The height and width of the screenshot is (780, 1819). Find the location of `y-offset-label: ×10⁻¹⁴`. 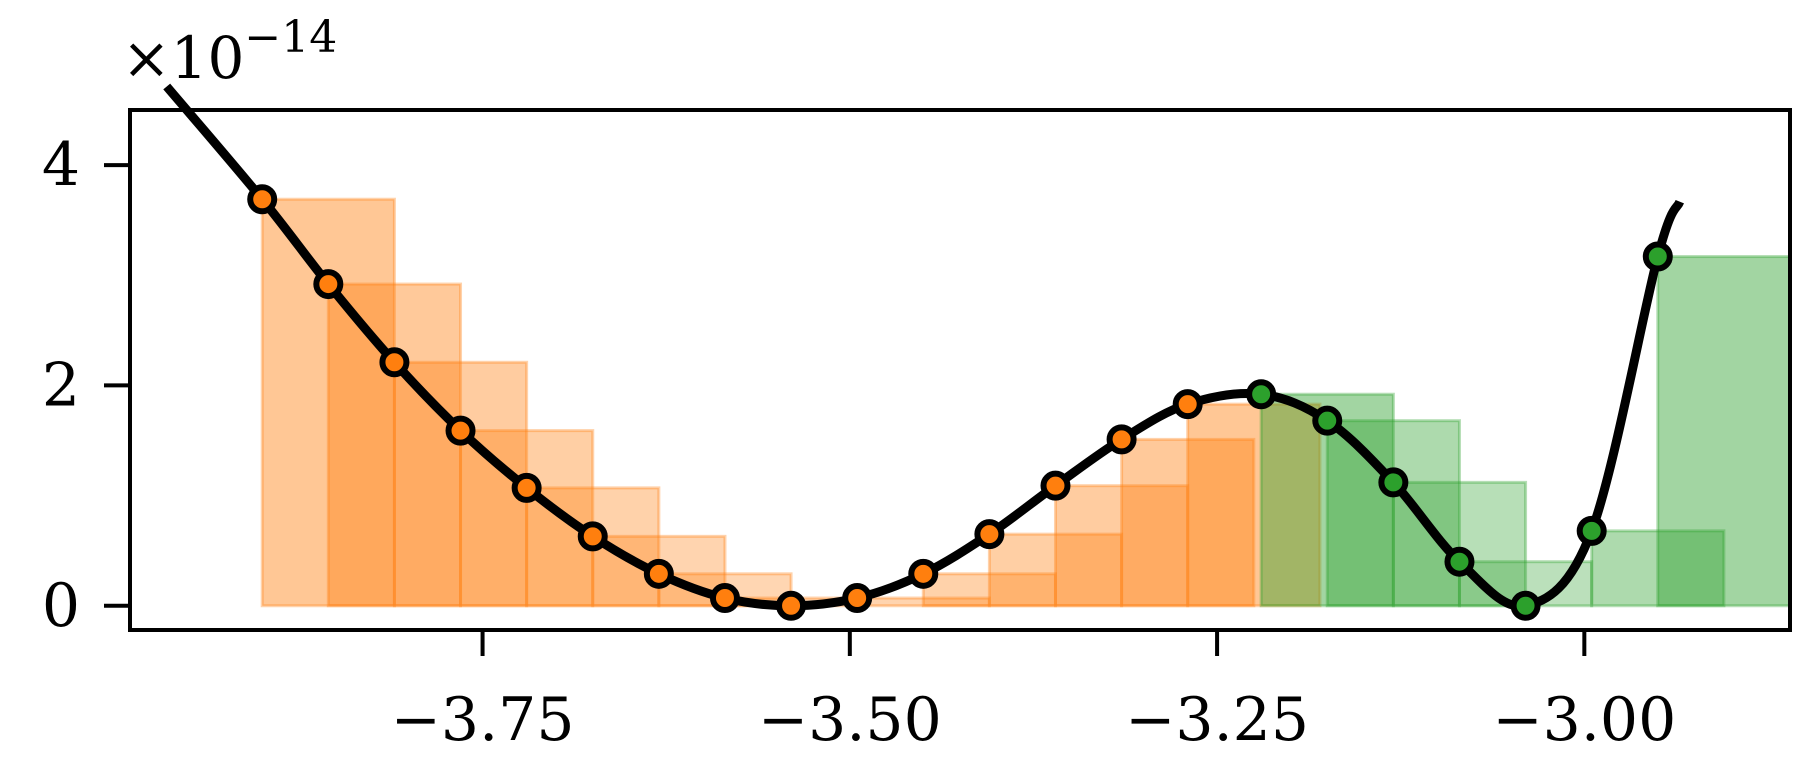

y-offset-label: ×10⁻¹⁴ is located at coordinates (229, 52).